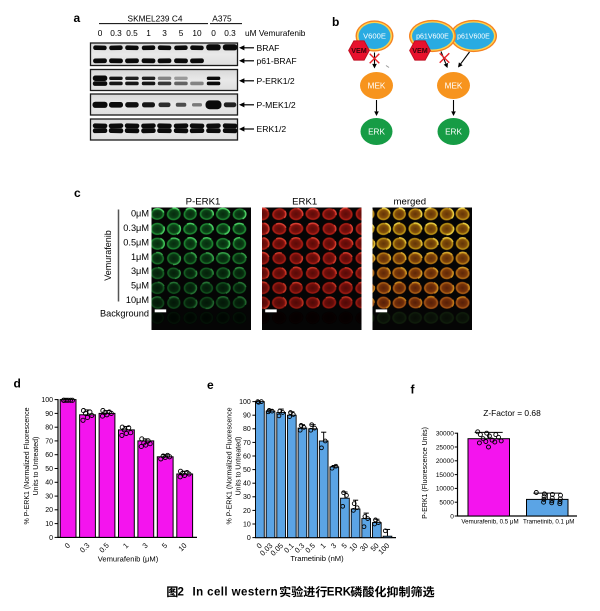 The width and height of the screenshot is (600, 611). What do you see at coordinates (445, 461) in the screenshot?
I see `svg-text: 20000` at bounding box center [445, 461].